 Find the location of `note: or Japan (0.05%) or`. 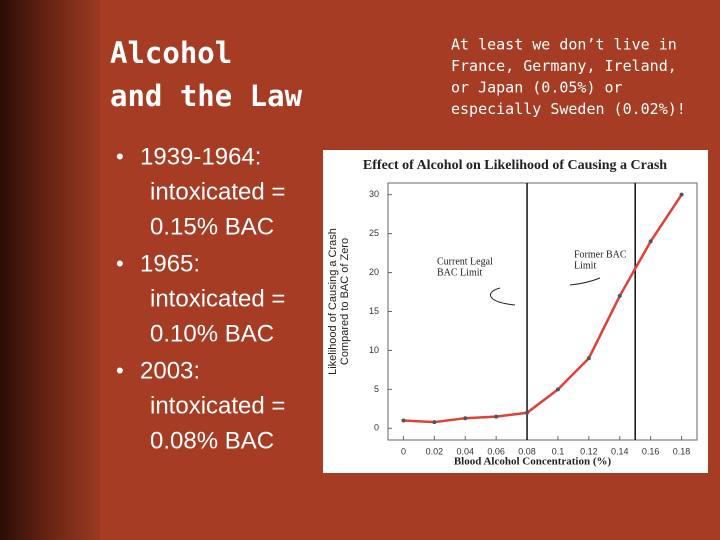

note: or Japan (0.05%) or is located at coordinates (537, 88).